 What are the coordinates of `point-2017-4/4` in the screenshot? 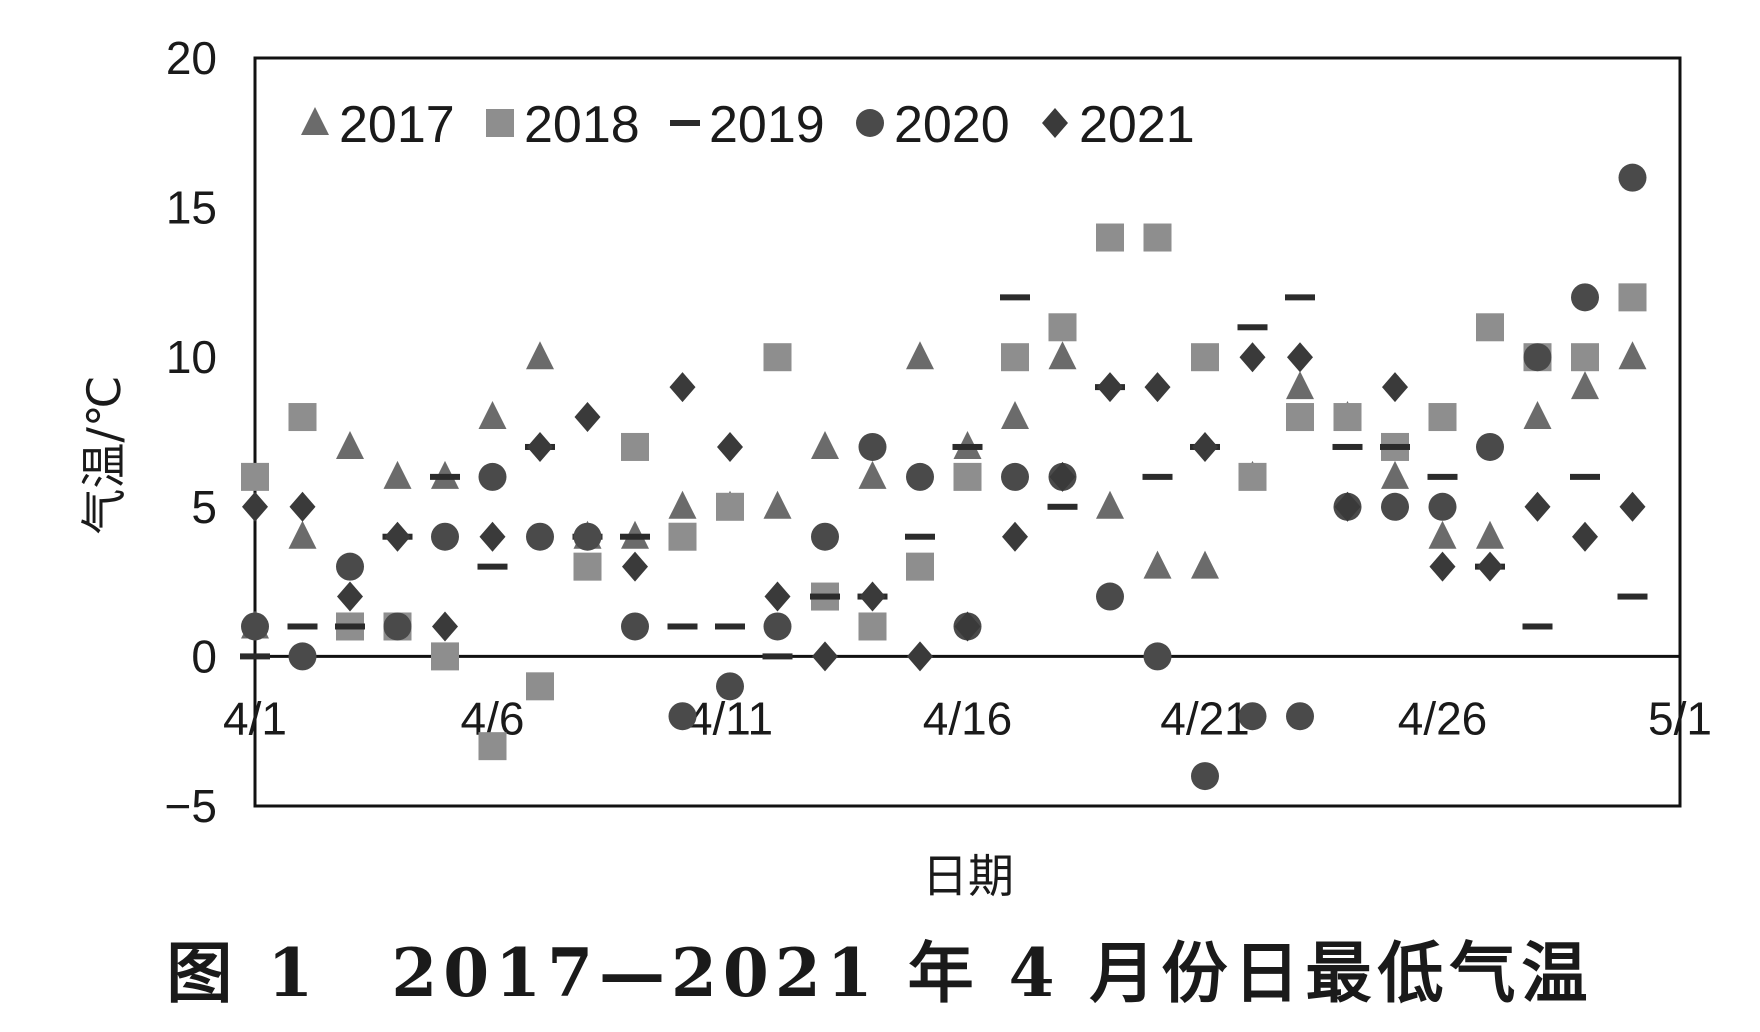 It's located at (397, 474).